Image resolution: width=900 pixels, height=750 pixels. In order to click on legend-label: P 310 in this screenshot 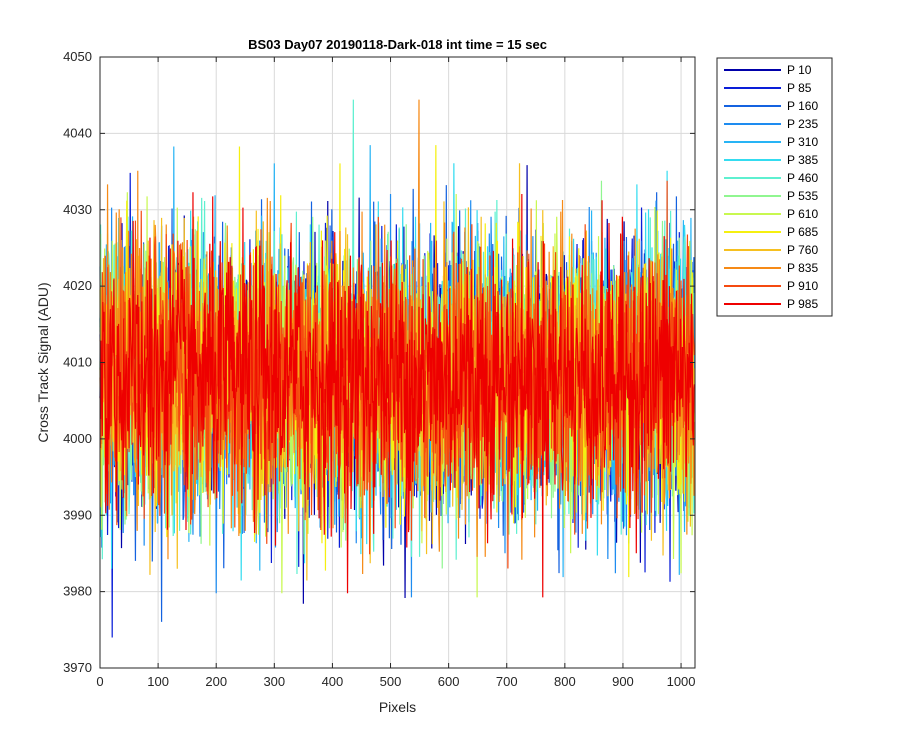, I will do `click(802, 142)`.